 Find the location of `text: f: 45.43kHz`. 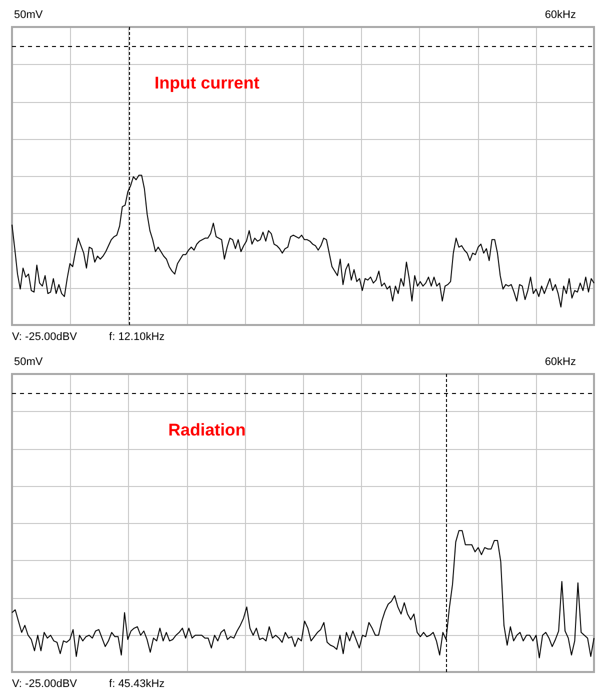

text: f: 45.43kHz is located at coordinates (137, 684).